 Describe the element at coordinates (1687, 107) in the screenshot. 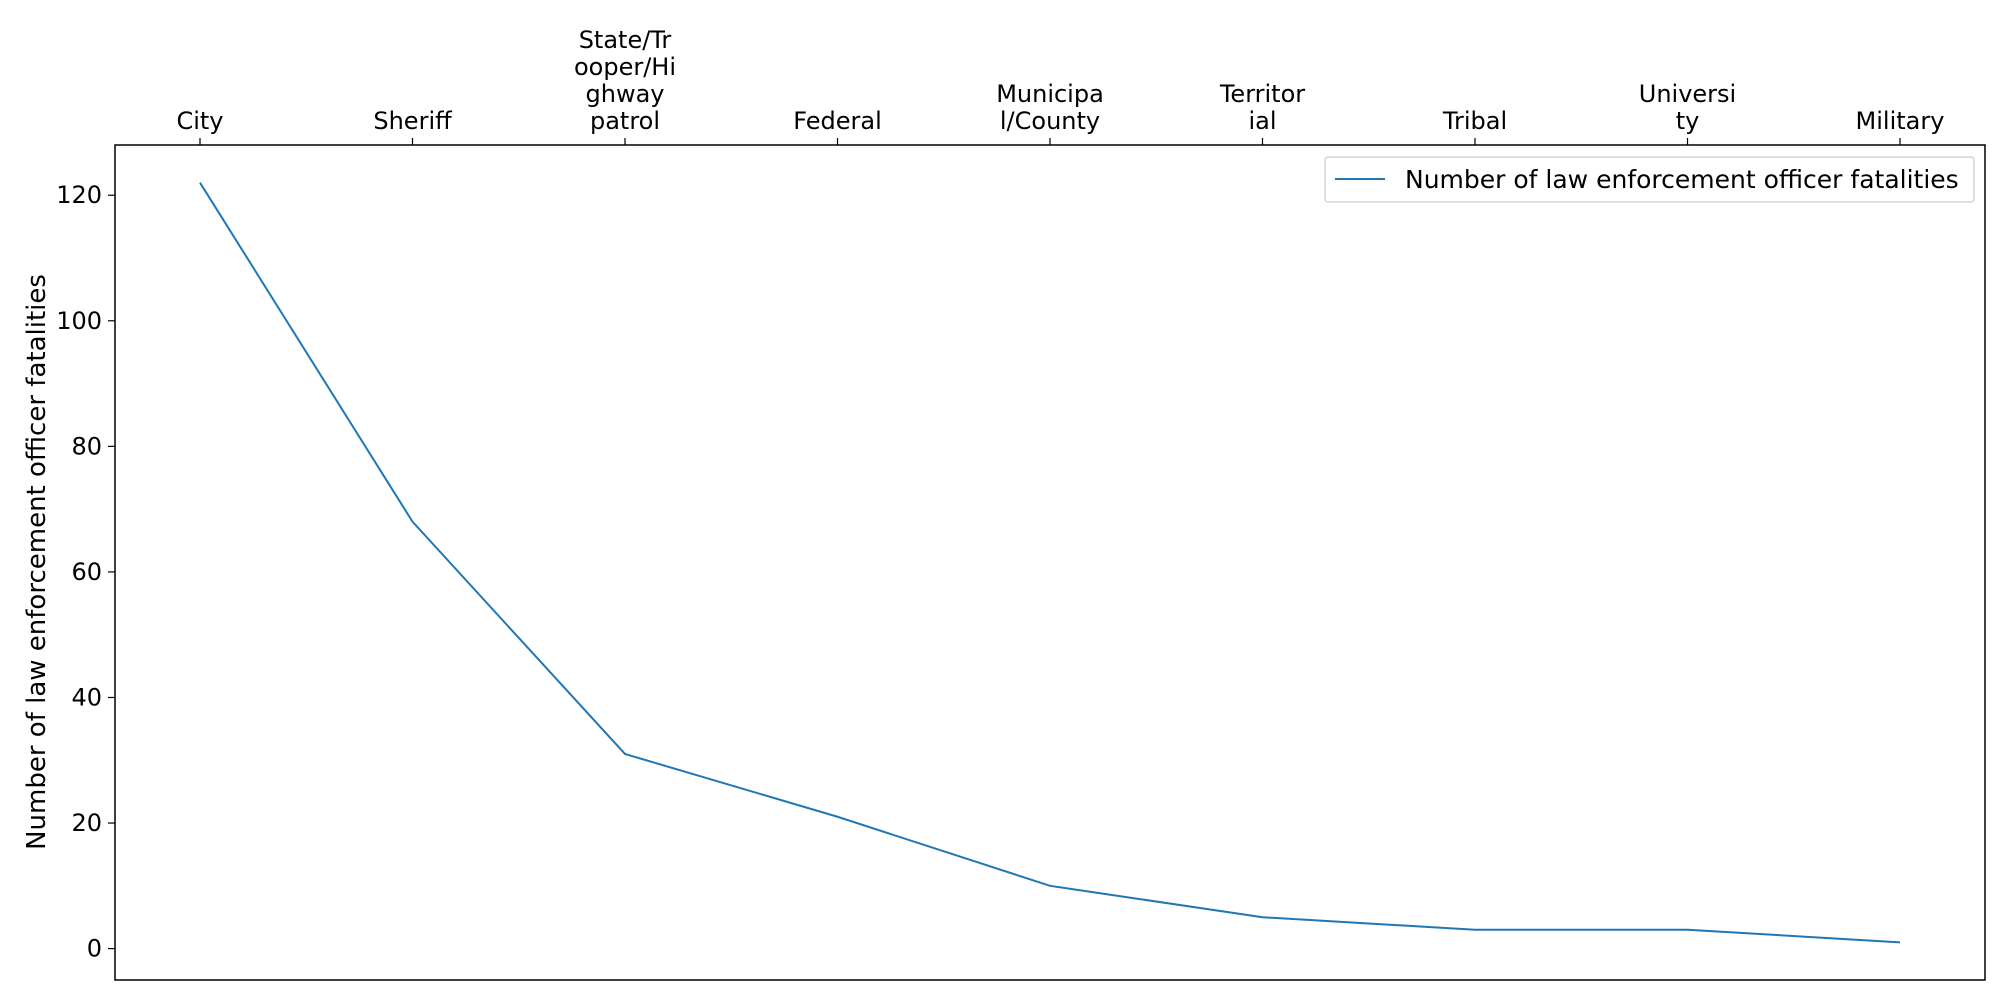

I see `x-tick-label: Universi ty` at that location.